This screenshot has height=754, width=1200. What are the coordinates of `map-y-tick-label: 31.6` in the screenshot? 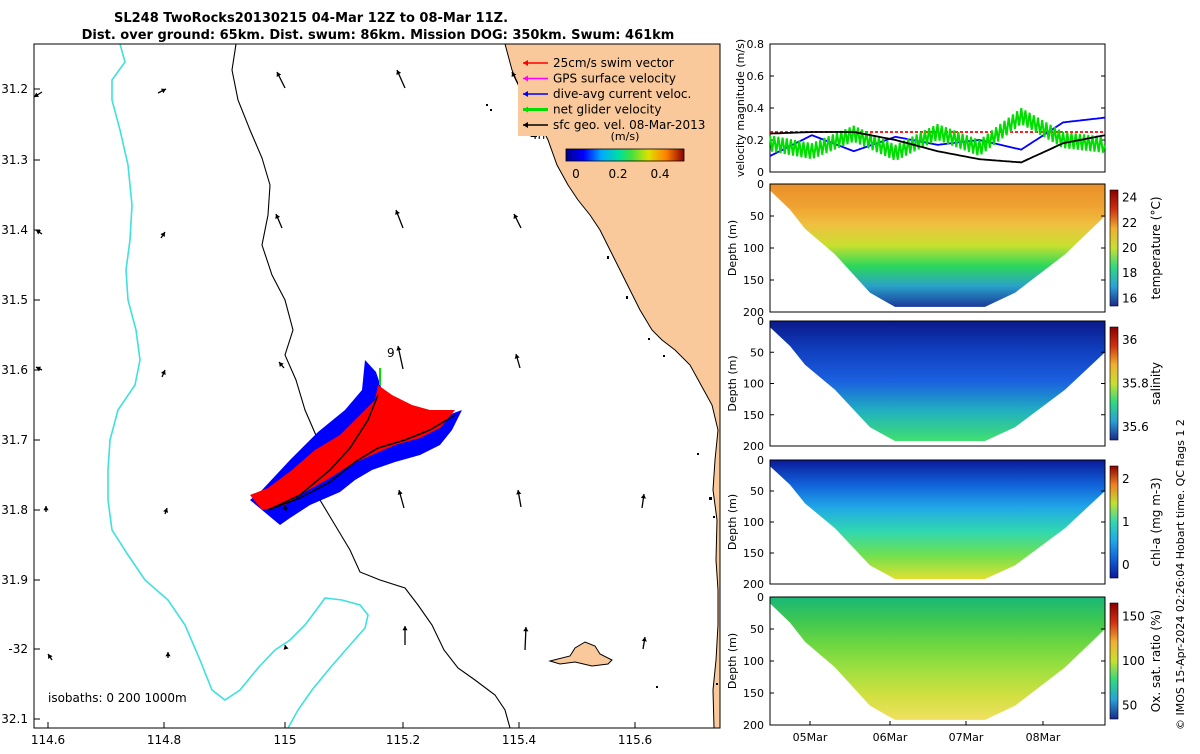 It's located at (14, 370).